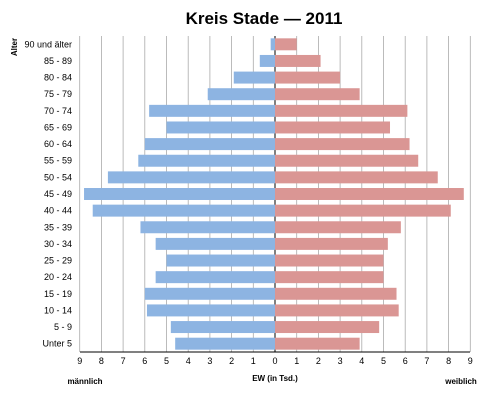  I want to click on category-label: 5 - 9, so click(63, 327).